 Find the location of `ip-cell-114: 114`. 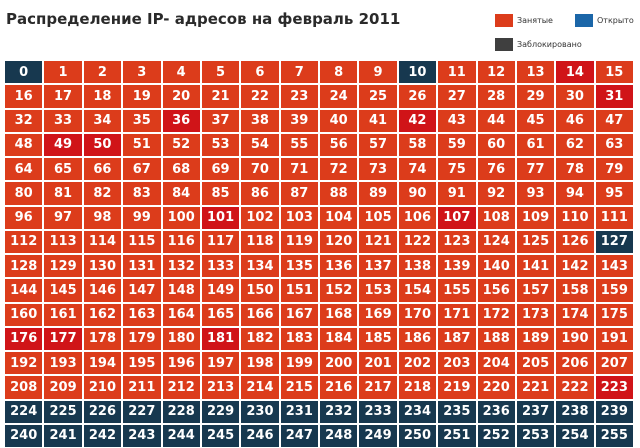

ip-cell-114: 114 is located at coordinates (102, 241).